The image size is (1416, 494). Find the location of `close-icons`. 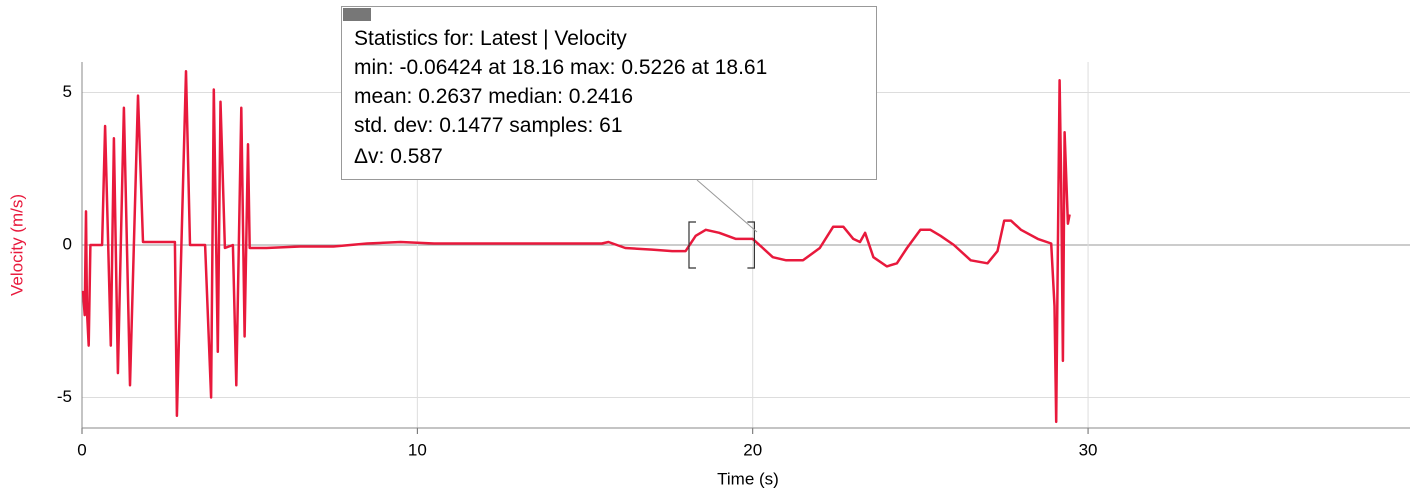

close-icons is located at coordinates (357, 14).